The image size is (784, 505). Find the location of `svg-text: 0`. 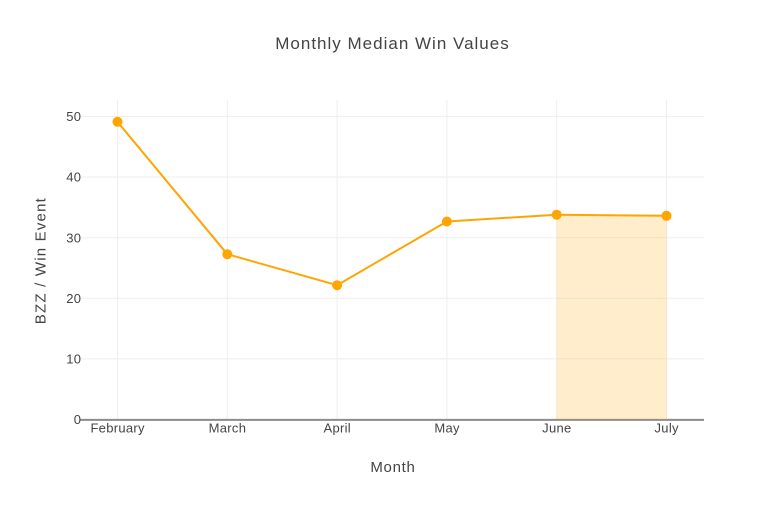

svg-text: 0 is located at coordinates (78, 419).